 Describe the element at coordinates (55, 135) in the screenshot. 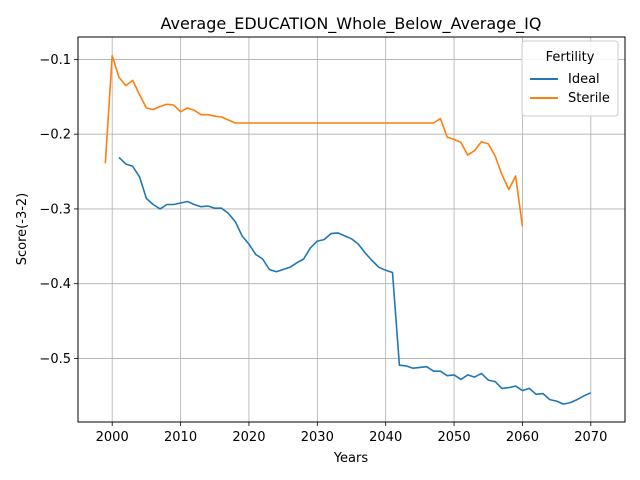

I see `y-tick-label: −0.2` at that location.